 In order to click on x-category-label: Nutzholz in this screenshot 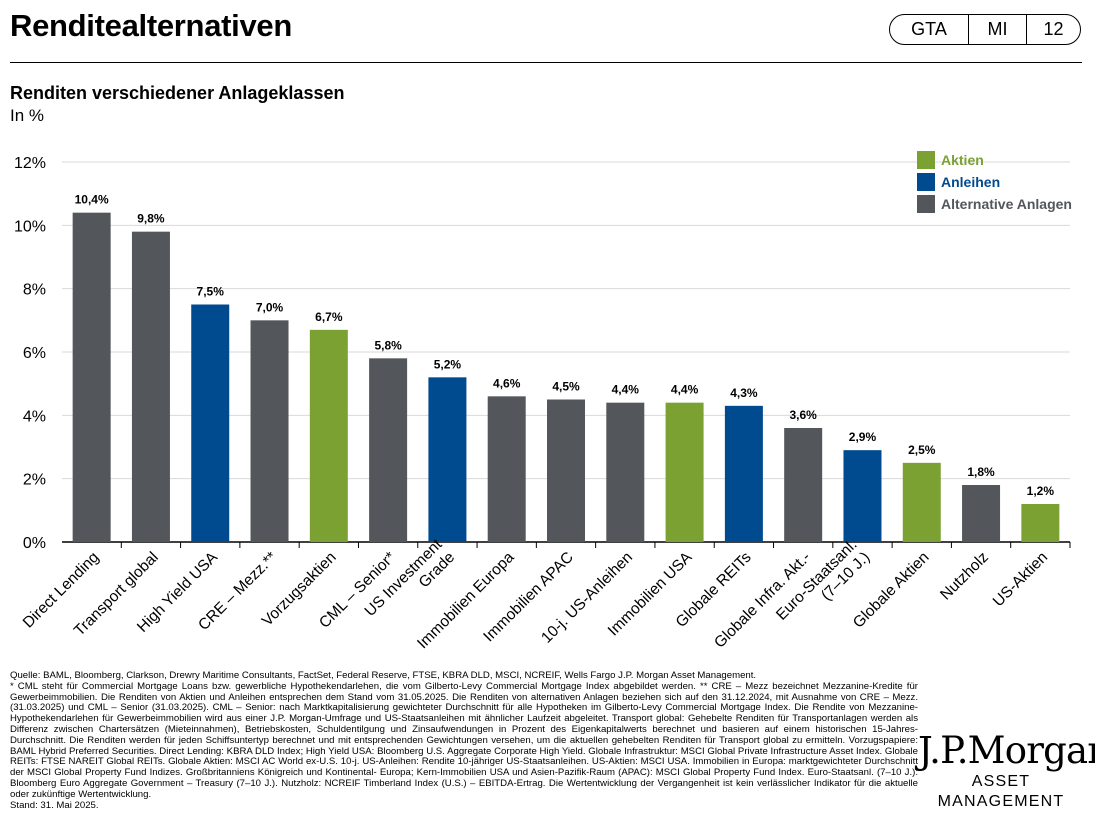, I will do `click(964, 576)`.